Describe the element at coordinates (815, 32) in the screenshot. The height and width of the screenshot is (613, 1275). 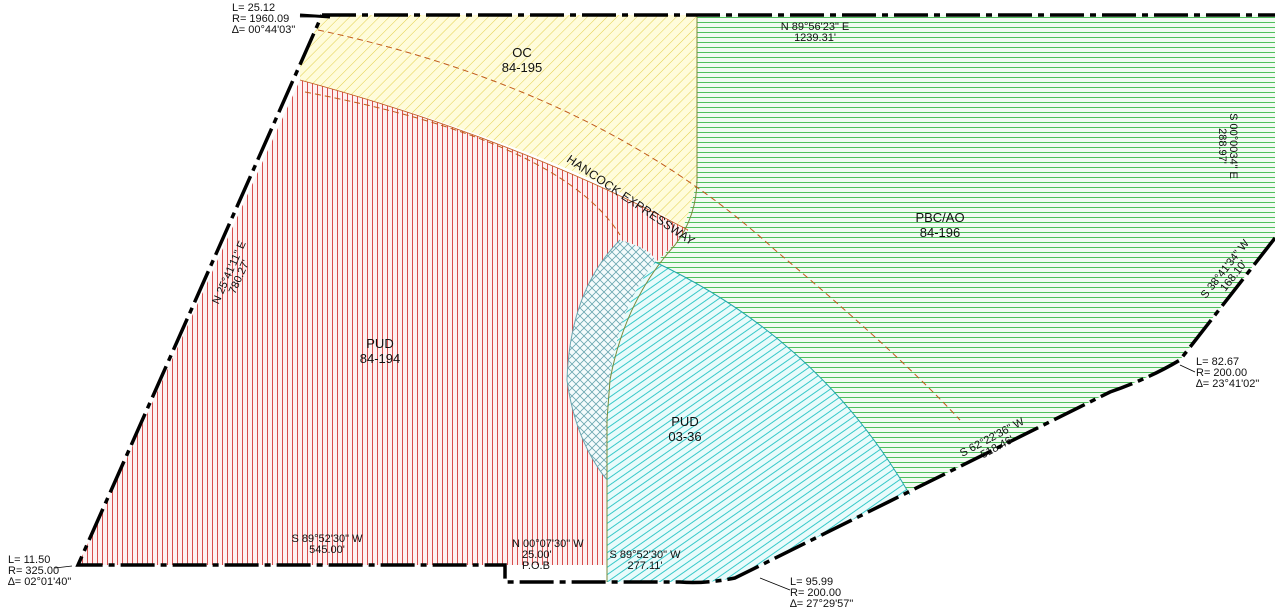
I see `bearing-north: N 89°56'23" E 1239.31'` at that location.